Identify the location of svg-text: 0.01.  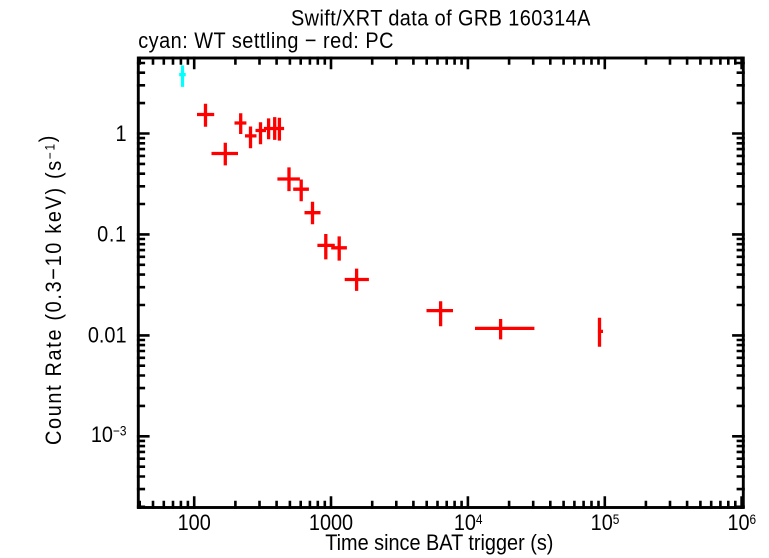
(107, 334).